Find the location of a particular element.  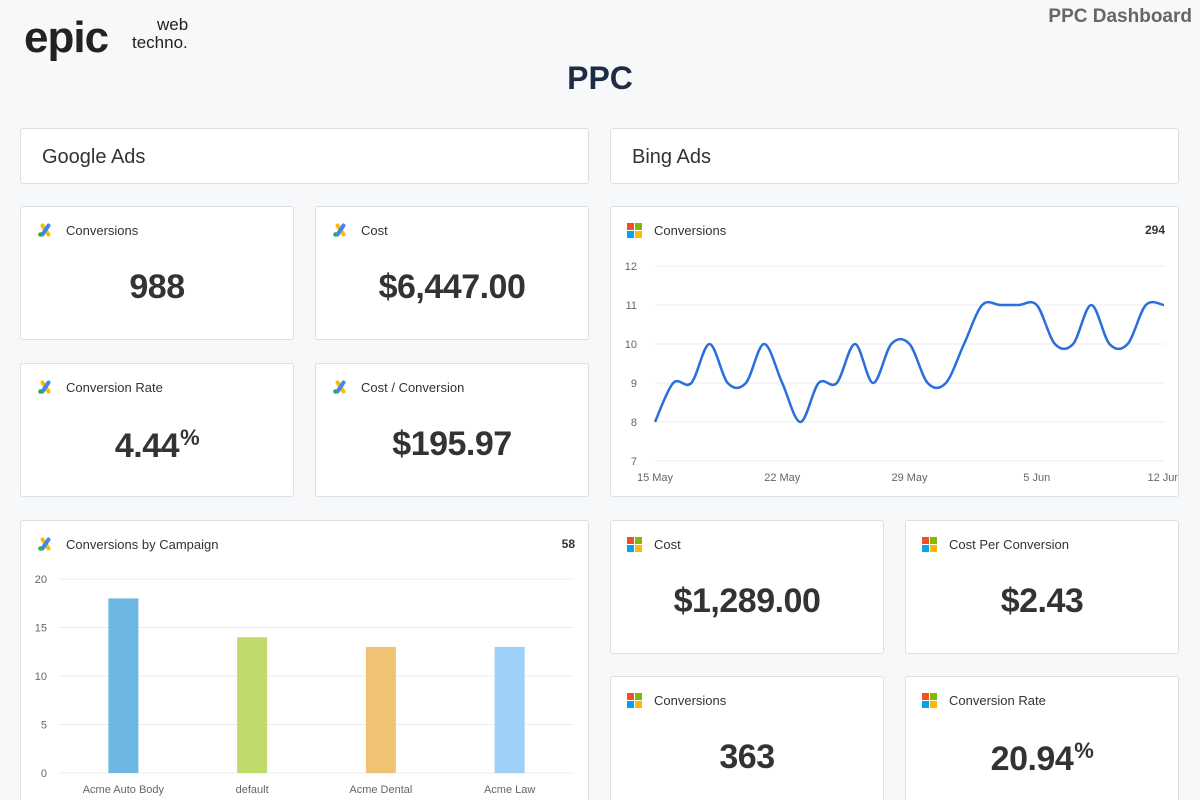

widget-total: 294 is located at coordinates (1154, 230).